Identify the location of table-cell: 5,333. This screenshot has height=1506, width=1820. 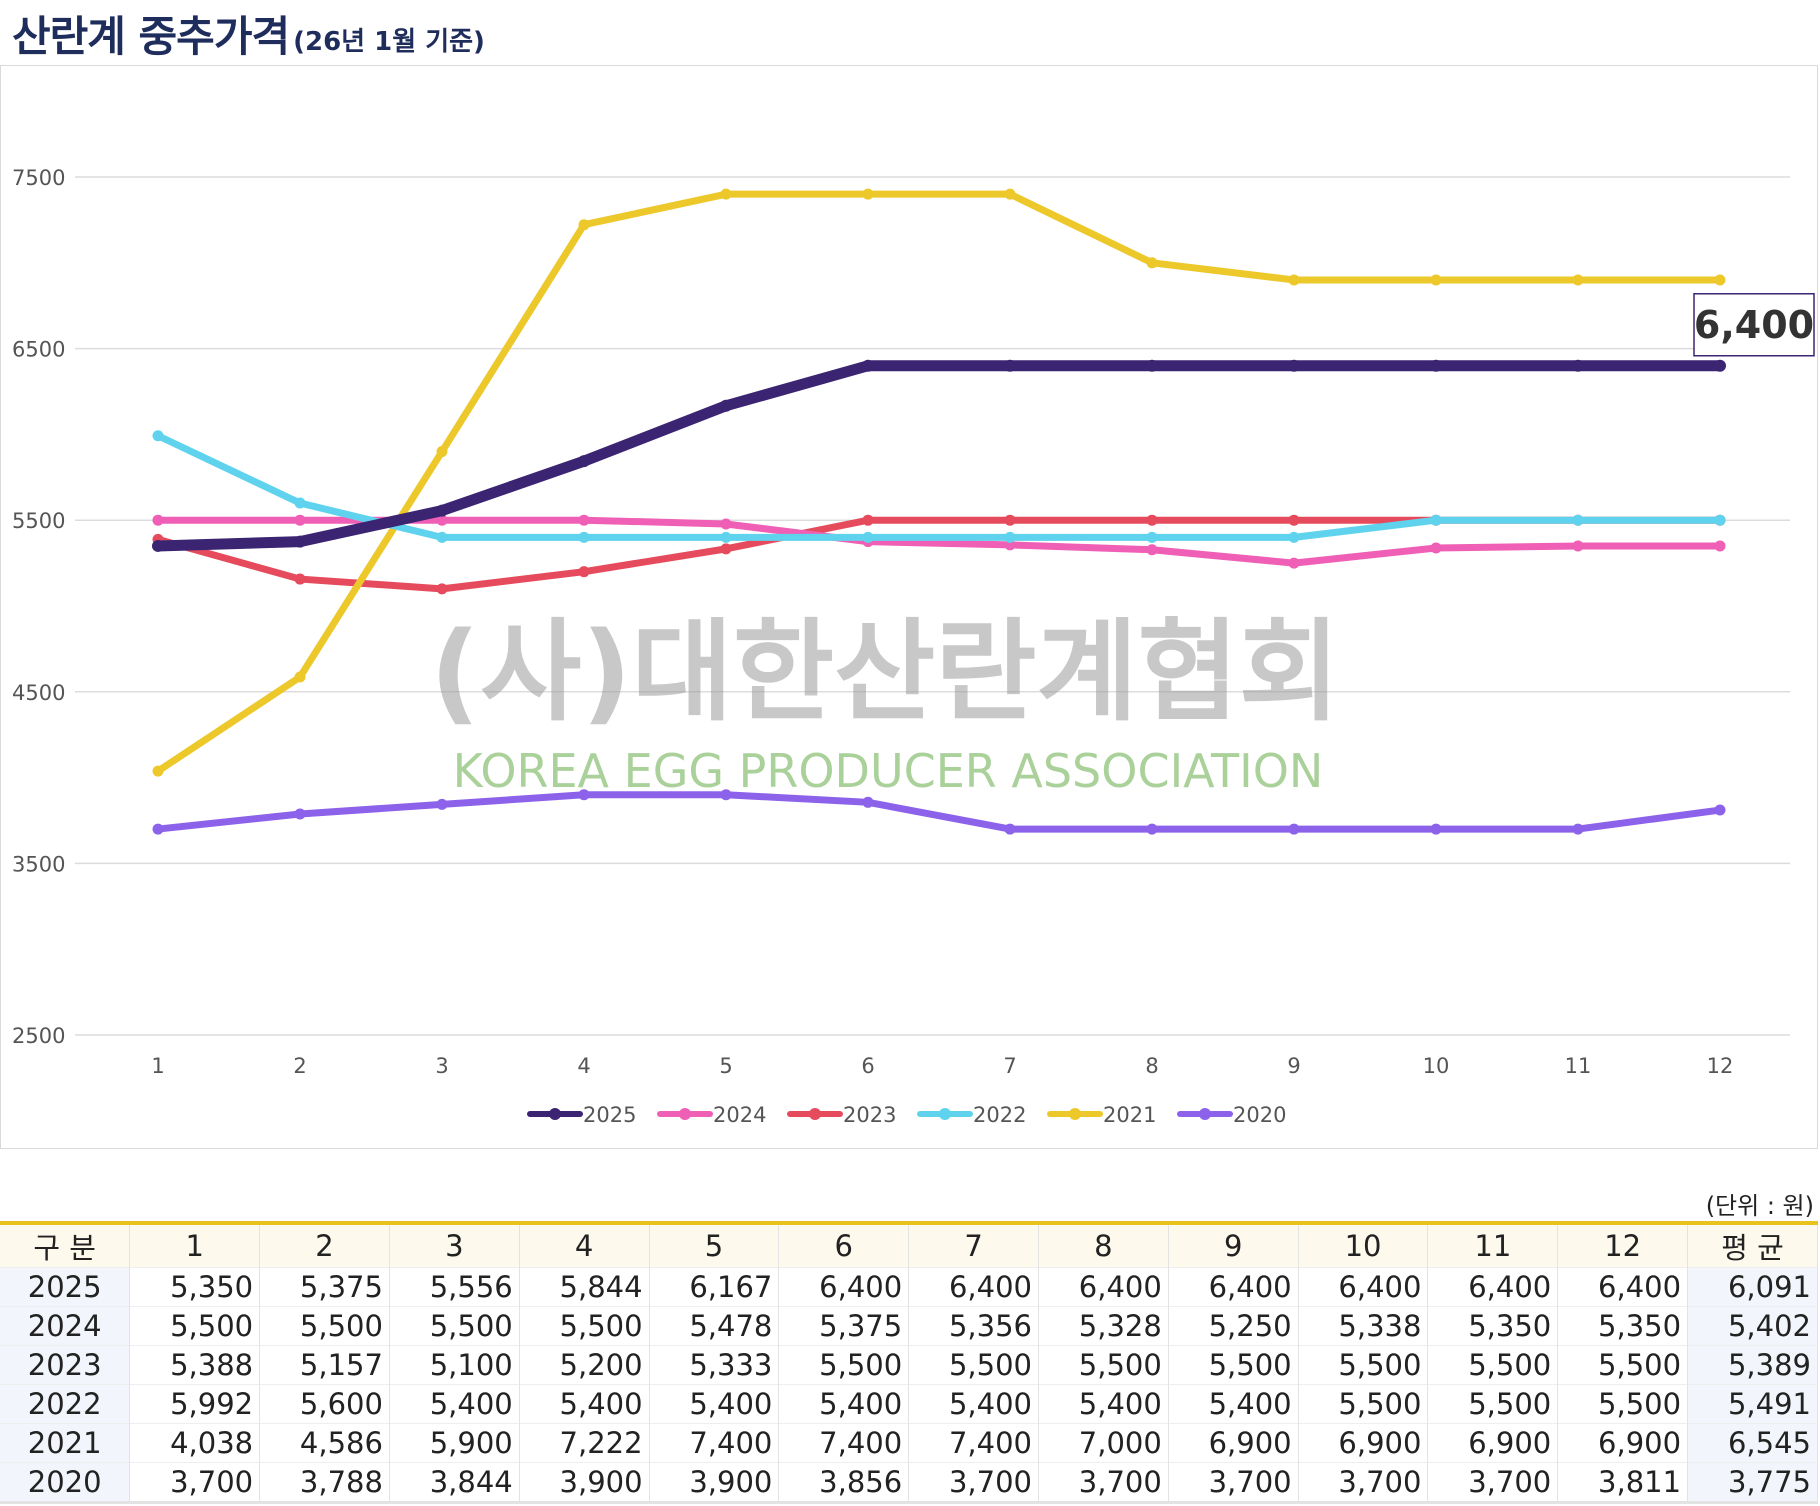
(714, 1365).